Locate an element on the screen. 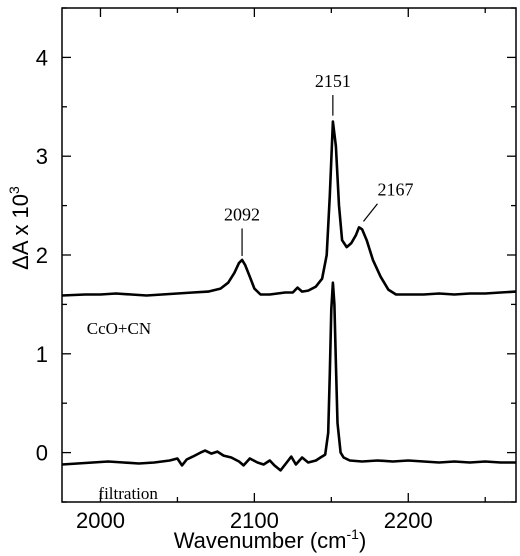 Image resolution: width=520 pixels, height=556 pixels. annotation-label: 2167 is located at coordinates (395, 190).